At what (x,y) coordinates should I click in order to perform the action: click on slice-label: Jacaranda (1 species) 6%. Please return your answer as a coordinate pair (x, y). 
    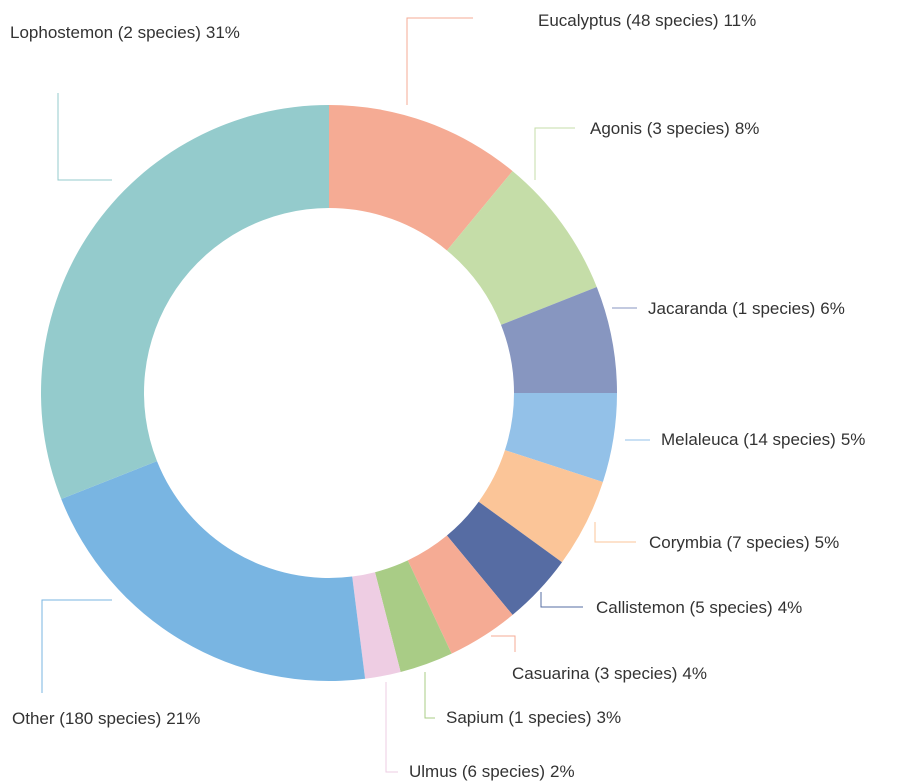
    Looking at the image, I should click on (746, 308).